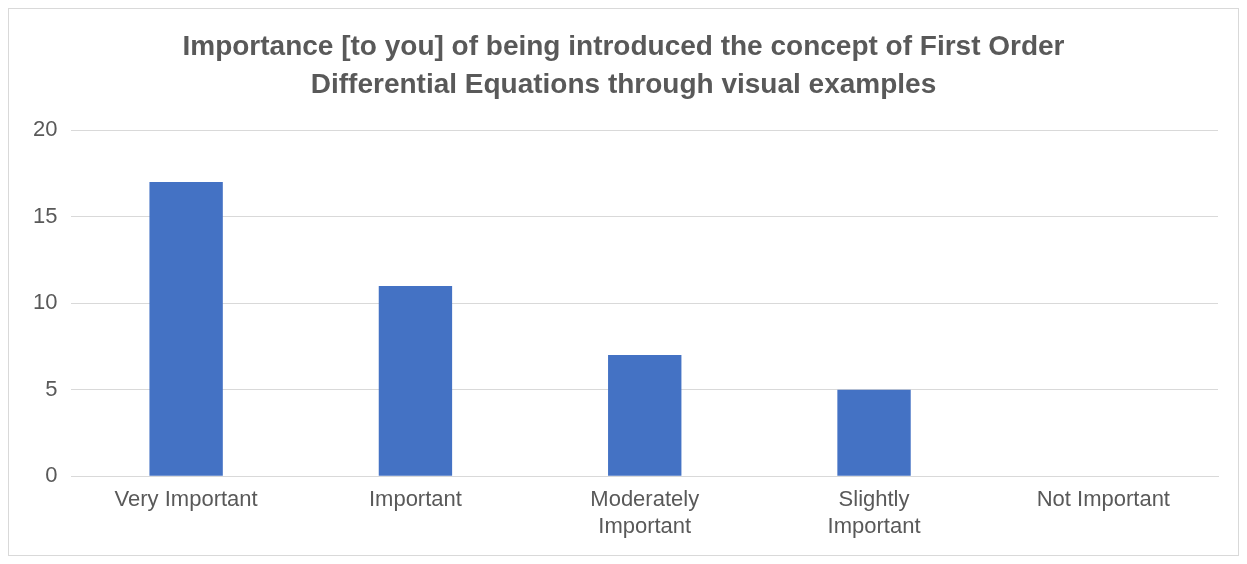 The height and width of the screenshot is (564, 1247). What do you see at coordinates (186, 499) in the screenshot?
I see `x-tick-label: Very Important` at bounding box center [186, 499].